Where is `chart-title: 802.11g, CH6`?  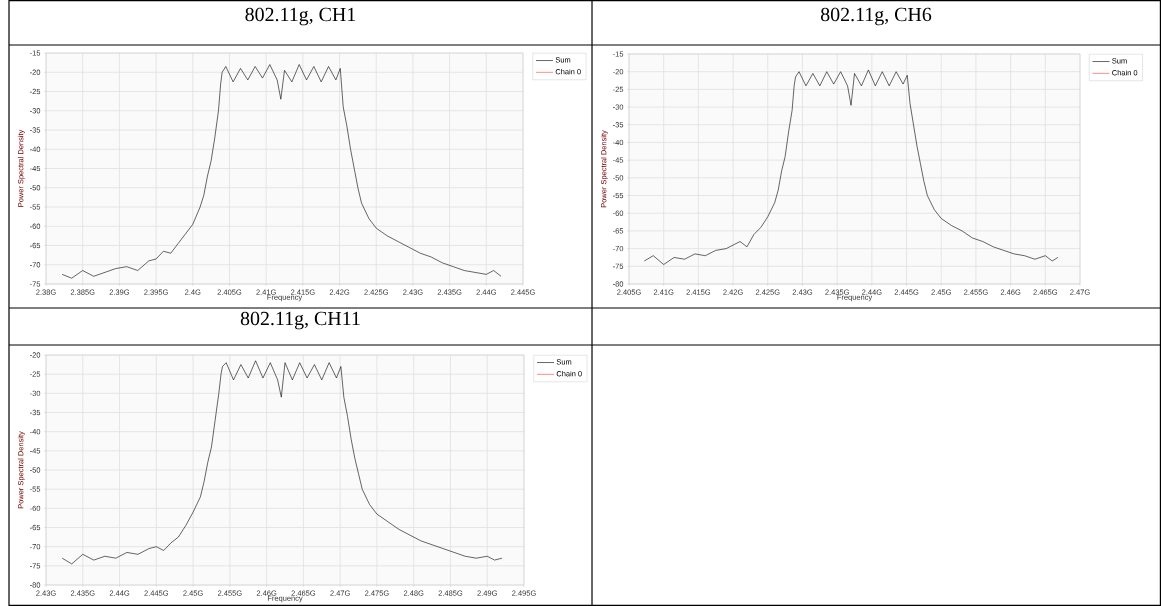 chart-title: 802.11g, CH6 is located at coordinates (876, 16).